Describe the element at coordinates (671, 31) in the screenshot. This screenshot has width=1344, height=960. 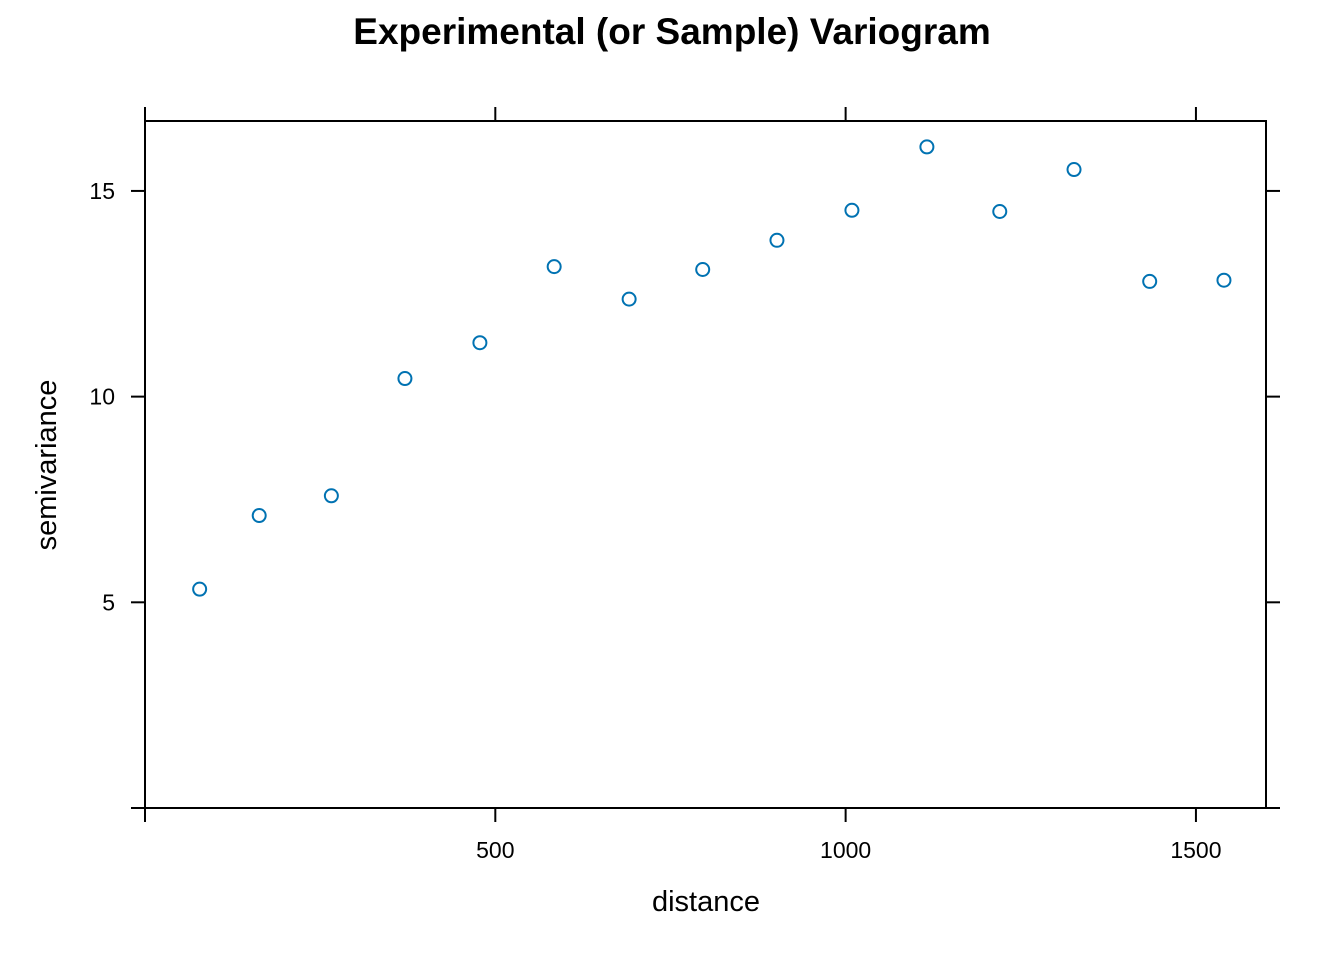
I see `chart-title: Experimental (or Sample) Variogram` at that location.